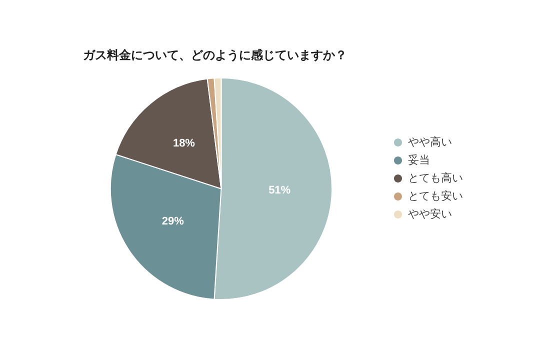  What do you see at coordinates (419, 160) in the screenshot?
I see `legend-label: 妥当` at bounding box center [419, 160].